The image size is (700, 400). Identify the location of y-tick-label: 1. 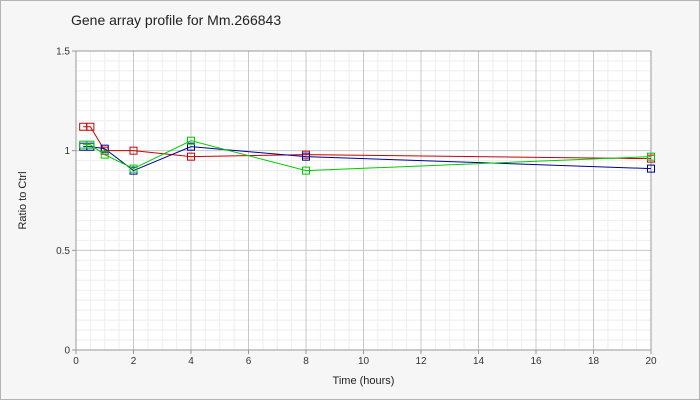
(67, 151).